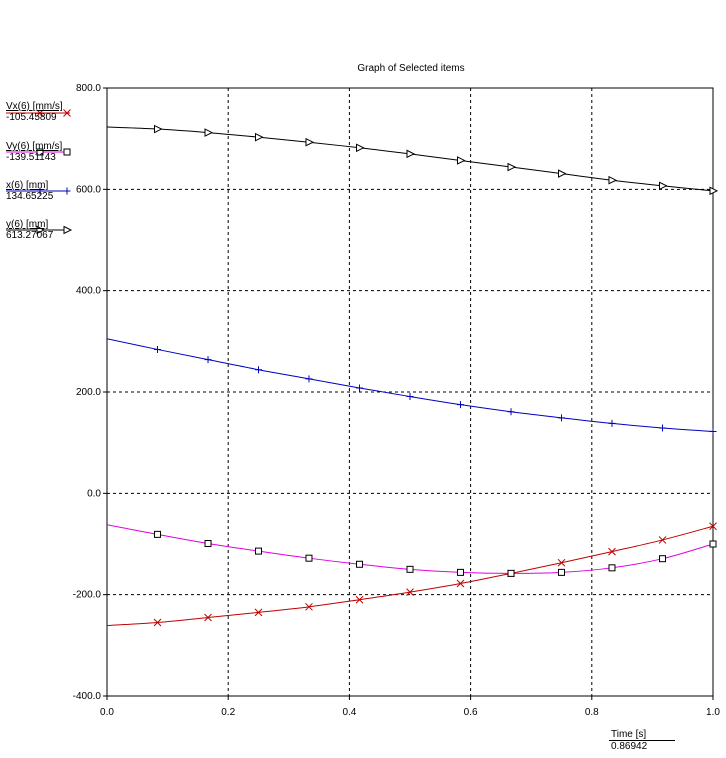  What do you see at coordinates (471, 712) in the screenshot?
I see `x-tick-label: 0.6` at bounding box center [471, 712].